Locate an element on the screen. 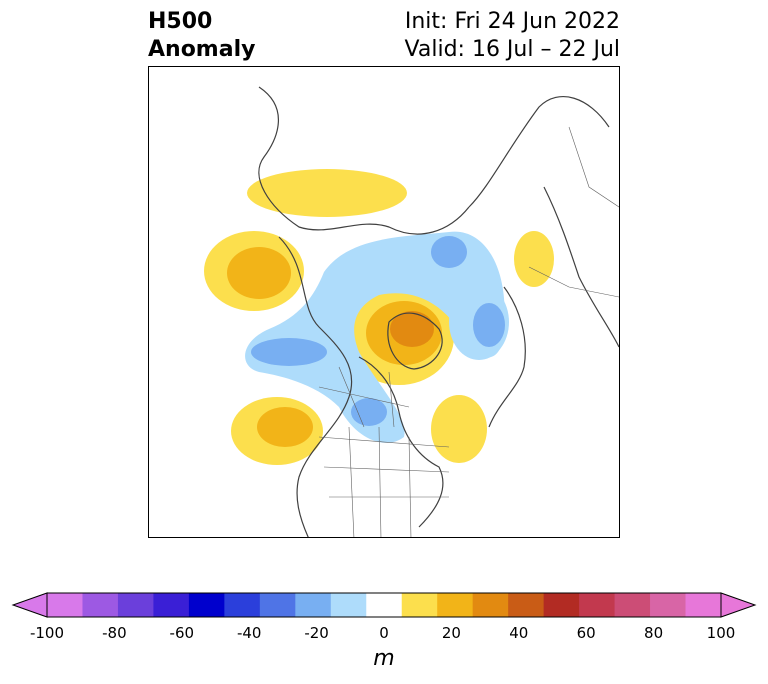 The image size is (768, 684). colorbar-tick-label: -60 is located at coordinates (182, 633).